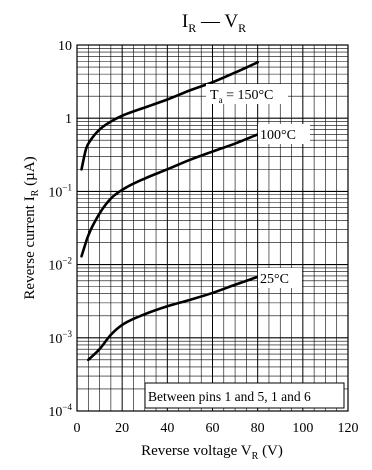 This screenshot has height=470, width=372. I want to click on x-tick-label: 20, so click(122, 428).